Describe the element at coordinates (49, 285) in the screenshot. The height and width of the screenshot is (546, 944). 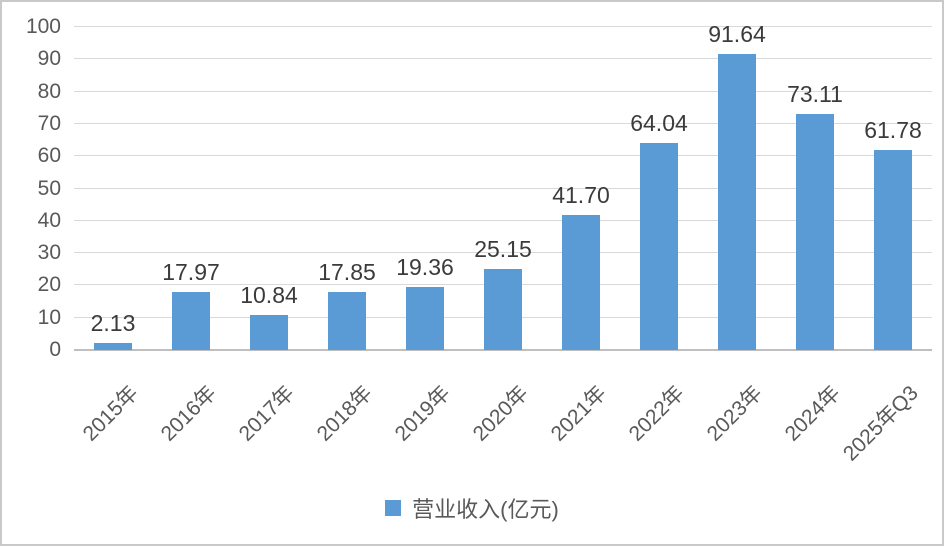
I see `y-tick-label: 20` at that location.